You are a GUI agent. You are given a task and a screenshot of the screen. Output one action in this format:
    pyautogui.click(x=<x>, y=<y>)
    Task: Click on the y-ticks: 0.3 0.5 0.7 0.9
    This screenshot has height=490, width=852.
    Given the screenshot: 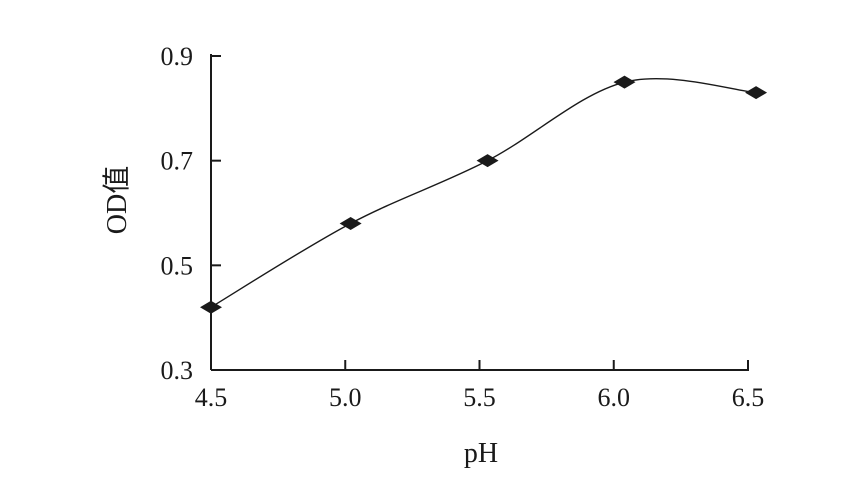 What is the action you would take?
    pyautogui.click(x=191, y=213)
    